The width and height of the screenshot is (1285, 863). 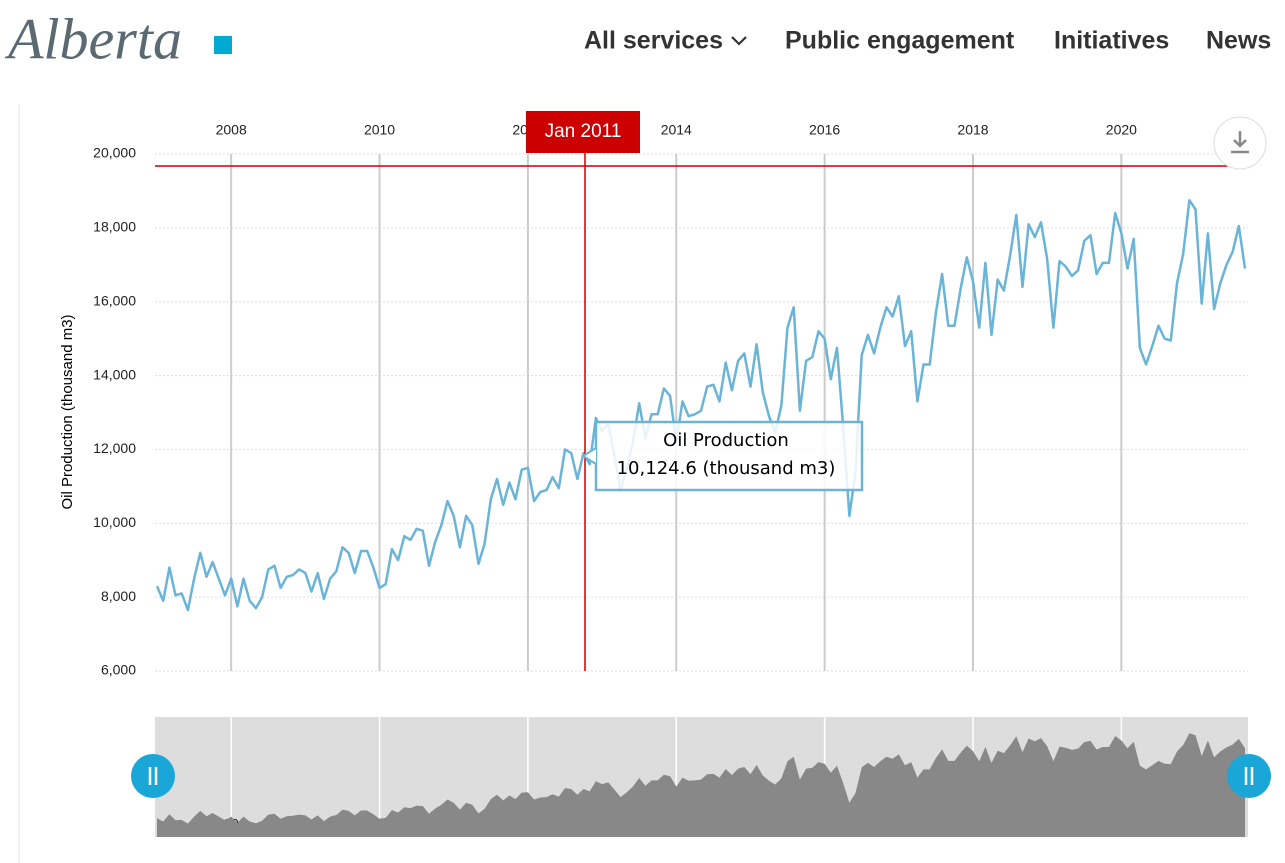 What do you see at coordinates (114, 153) in the screenshot?
I see `y-tick-label: 20,000` at bounding box center [114, 153].